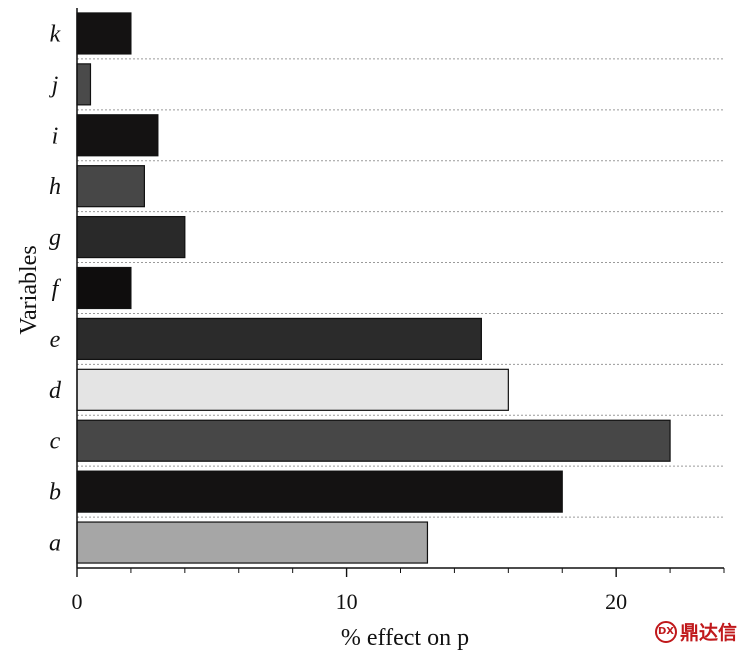 This screenshot has width=755, height=652. Describe the element at coordinates (104, 288) in the screenshot. I see `bar-f` at that location.